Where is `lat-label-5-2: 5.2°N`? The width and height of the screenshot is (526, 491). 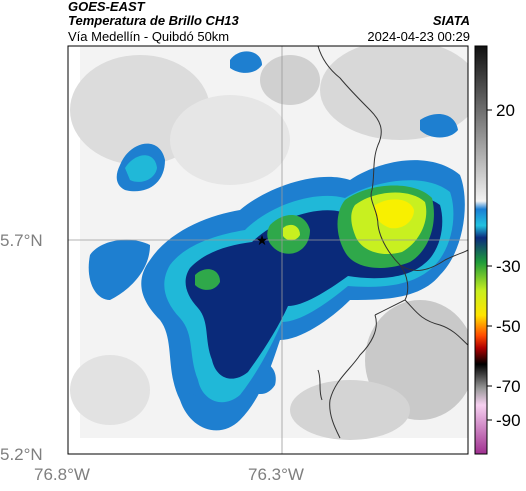
lat-label-5-2: 5.2°N is located at coordinates (21, 454).